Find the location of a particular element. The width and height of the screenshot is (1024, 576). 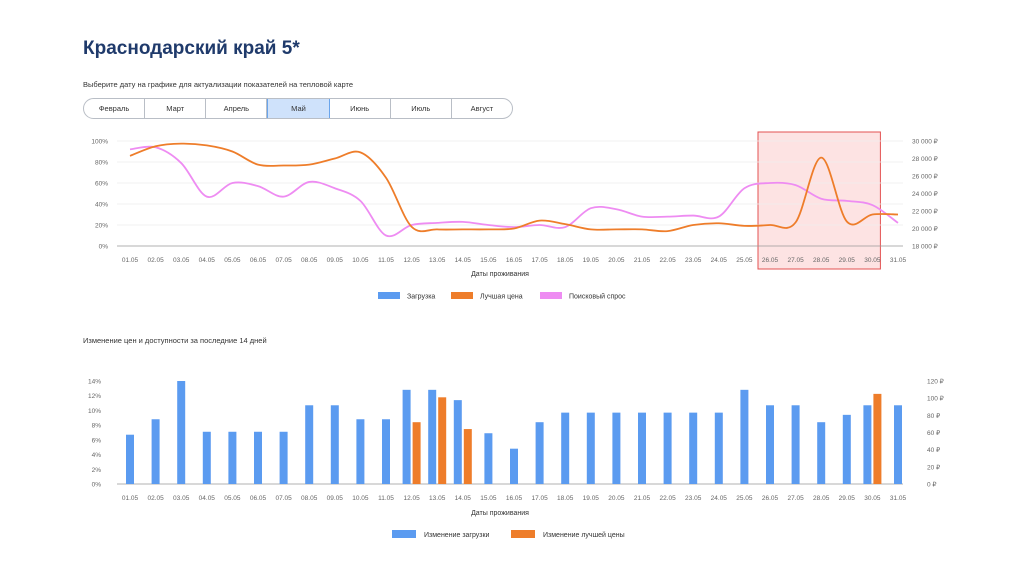

y-left-tick: 60% is located at coordinates (101, 184).